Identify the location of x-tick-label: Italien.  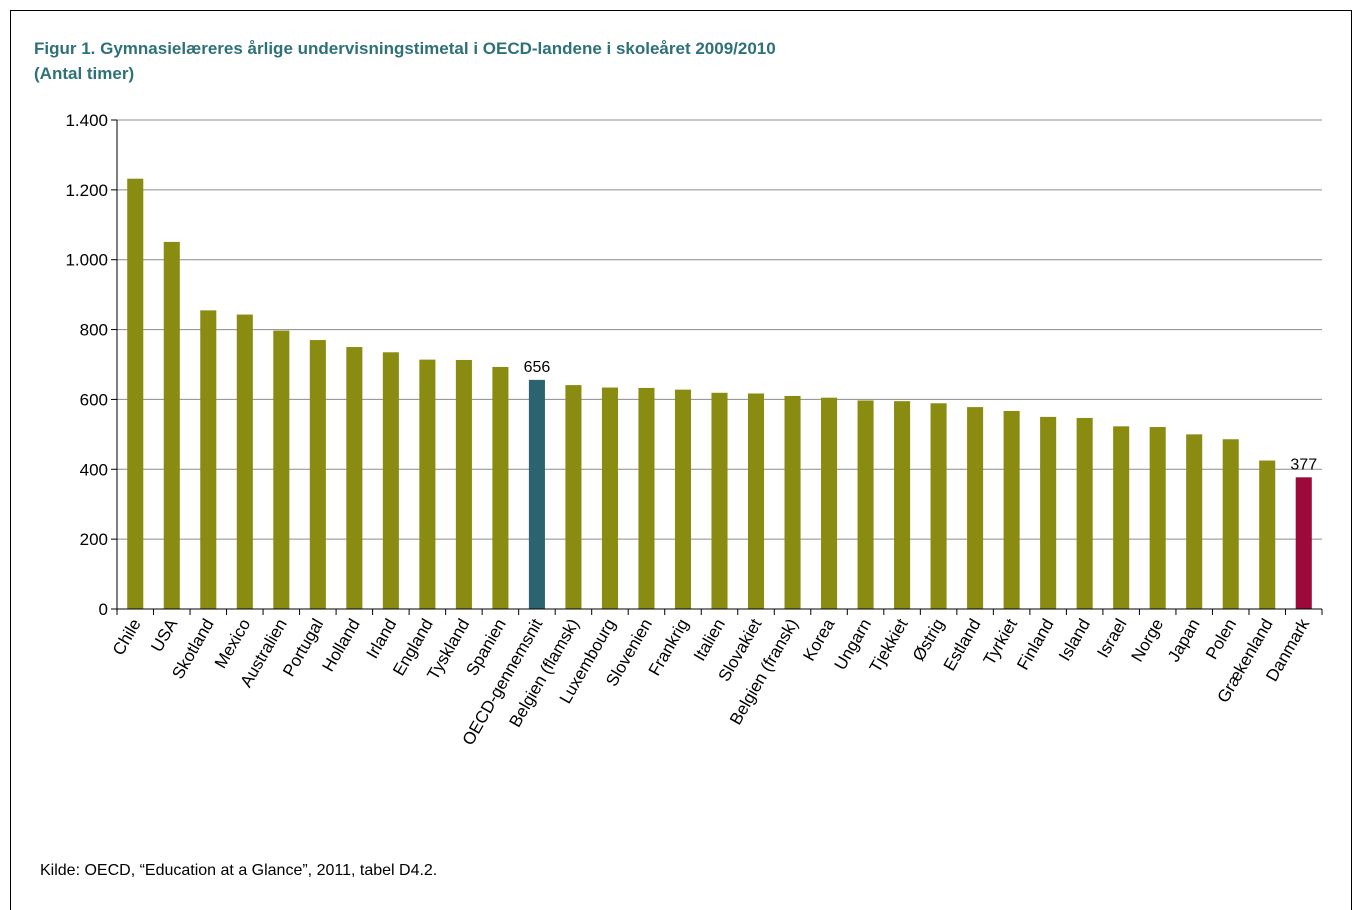
(709, 640).